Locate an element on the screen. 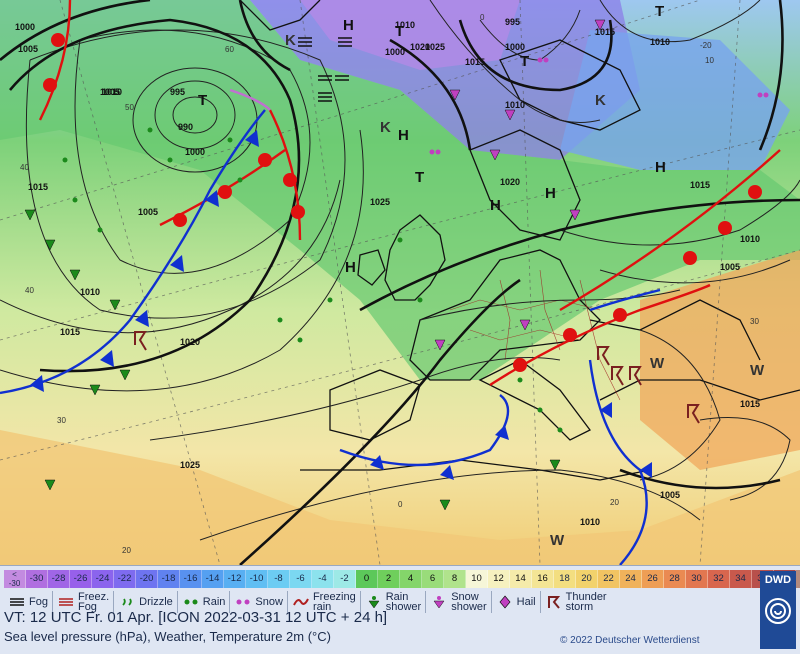 This screenshot has height=654, width=800. warm-front-north is located at coordinates (55, 60).